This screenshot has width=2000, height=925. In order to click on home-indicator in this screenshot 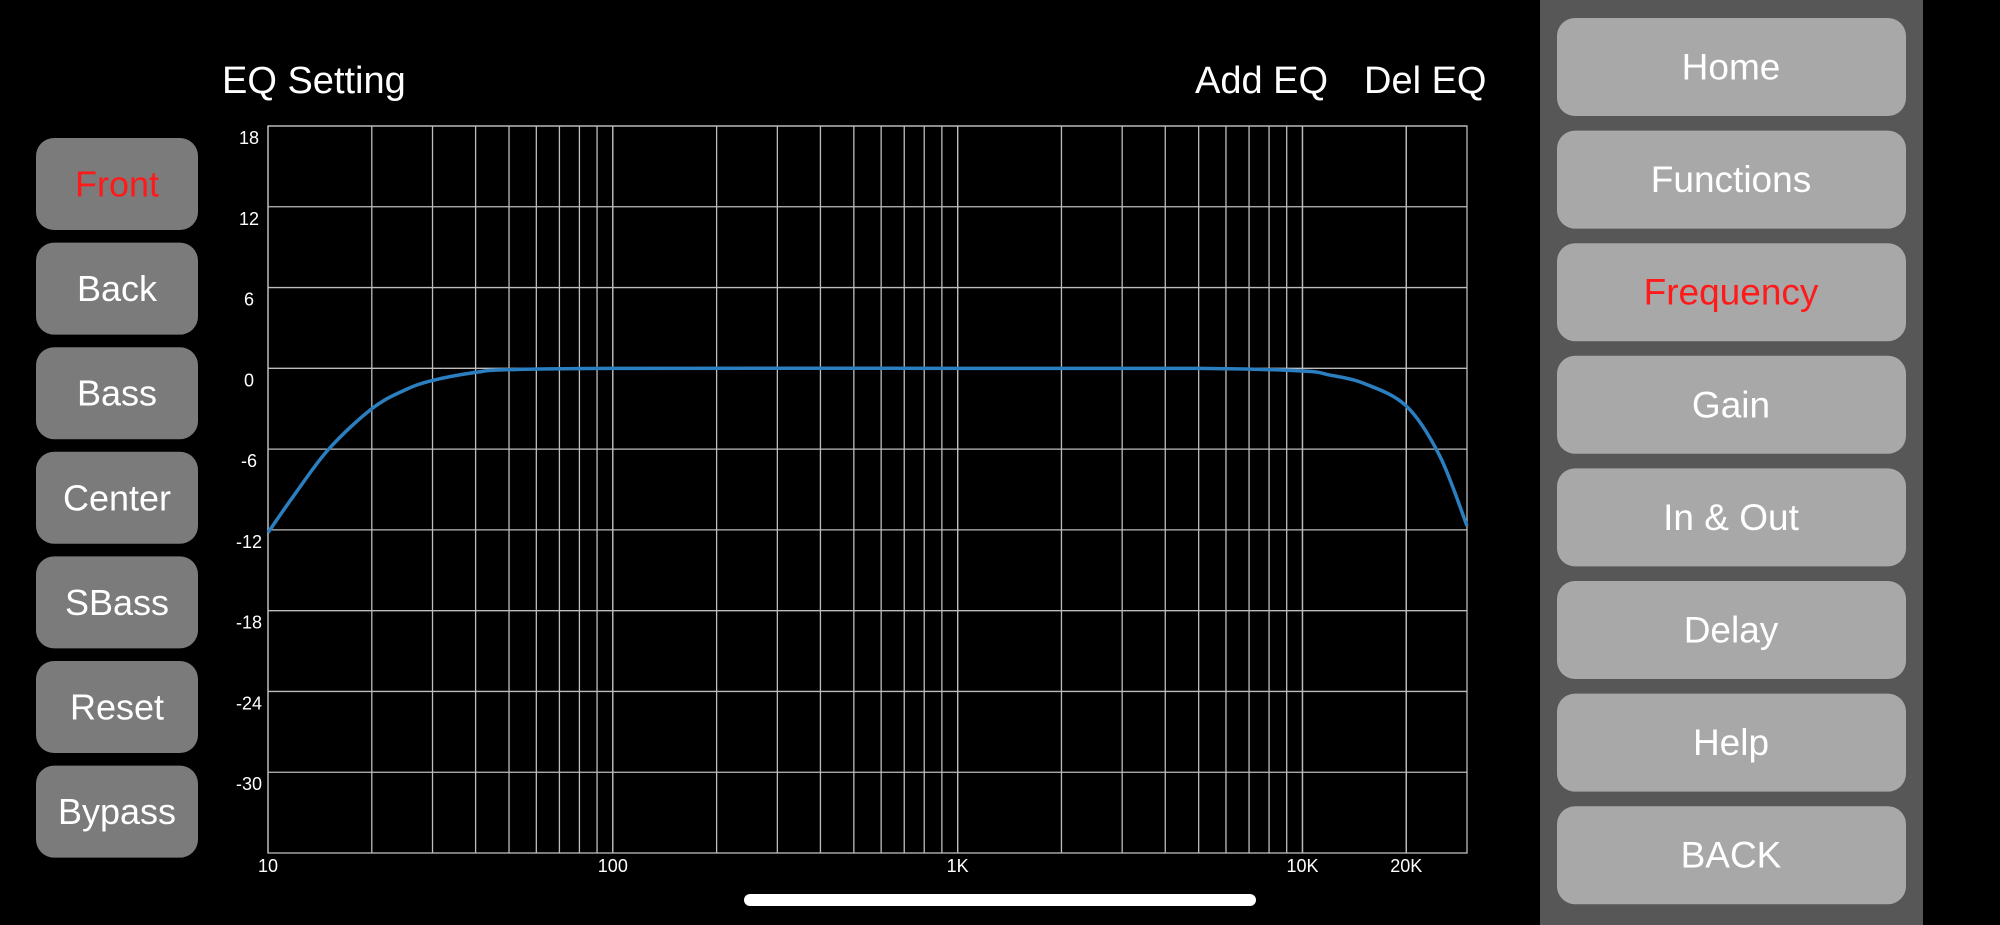, I will do `click(1000, 900)`.